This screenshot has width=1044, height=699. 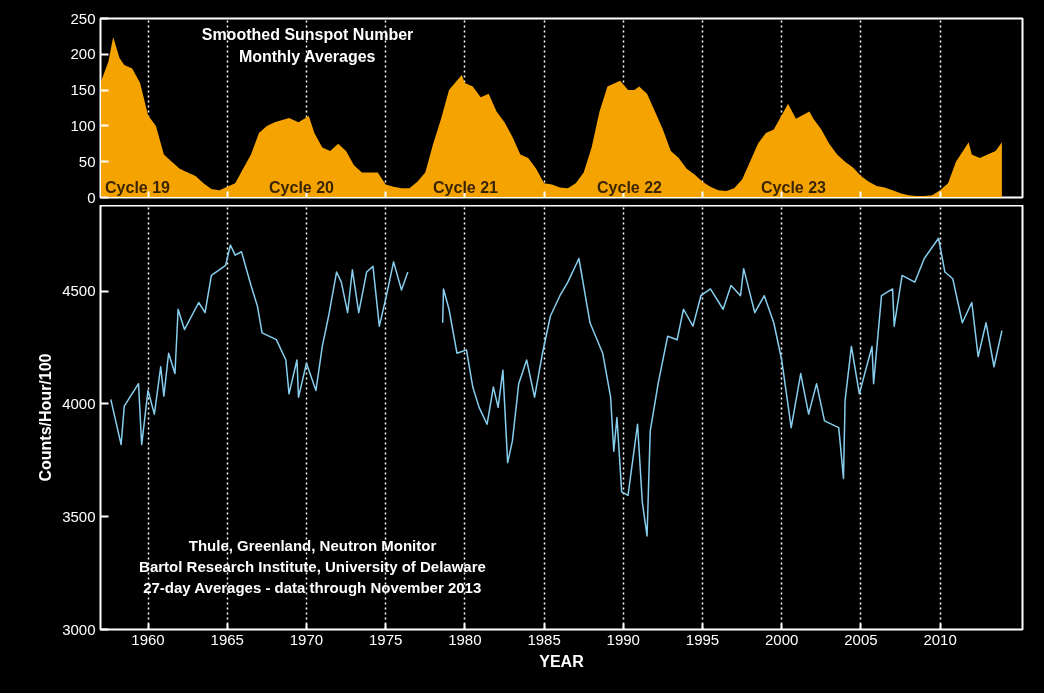 I want to click on annotation: Cycle 21, so click(x=466, y=187).